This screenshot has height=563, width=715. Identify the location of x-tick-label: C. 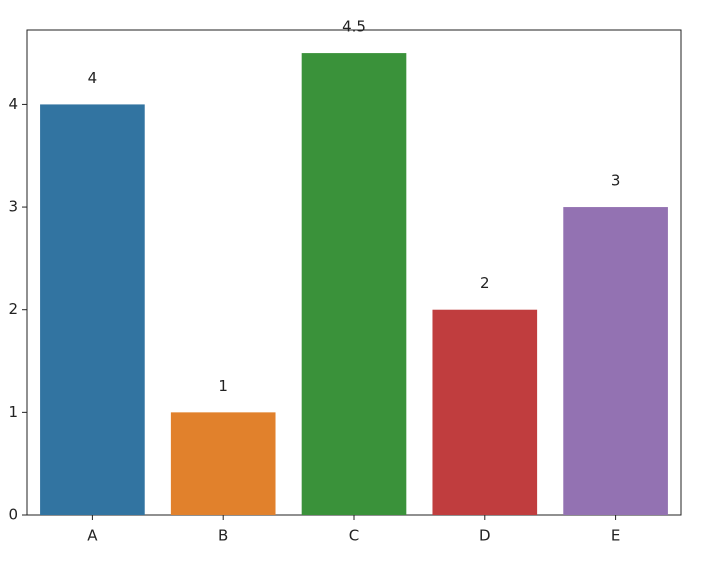
(354, 536).